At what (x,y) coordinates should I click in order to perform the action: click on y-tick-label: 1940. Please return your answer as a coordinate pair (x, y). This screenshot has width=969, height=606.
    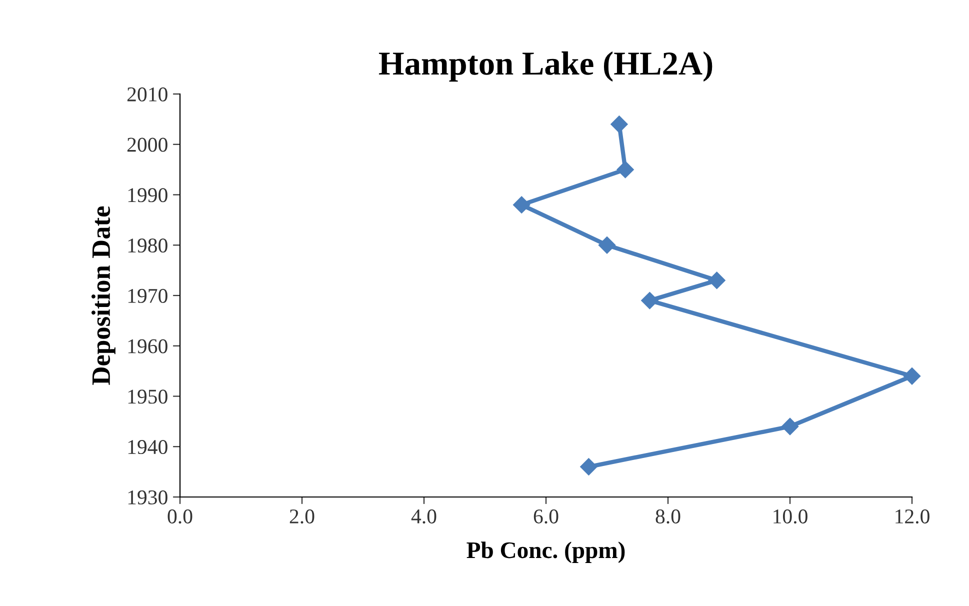
    Looking at the image, I should click on (148, 447).